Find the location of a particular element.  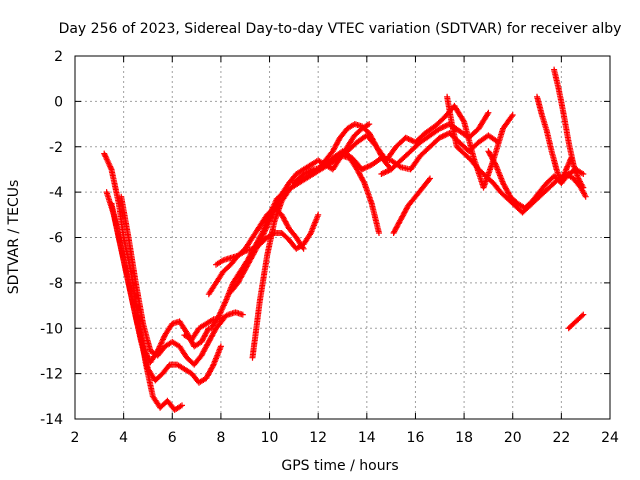

y-tick-label: -4 is located at coordinates (56, 193).